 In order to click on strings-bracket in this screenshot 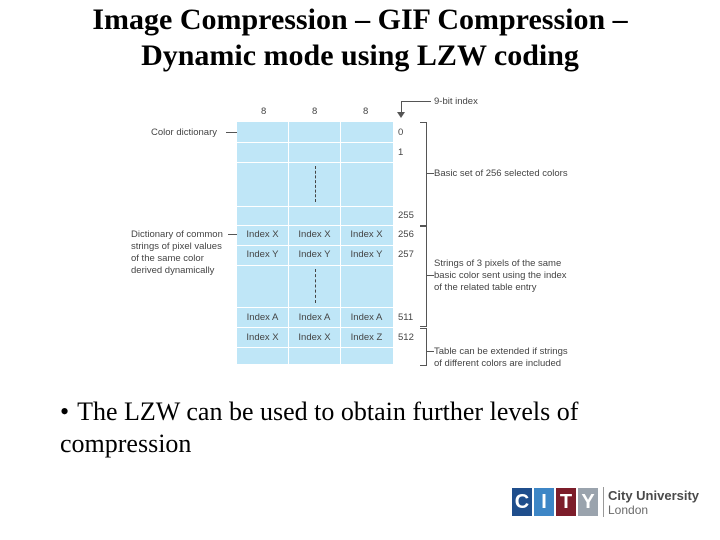, I will do `click(423, 276)`.